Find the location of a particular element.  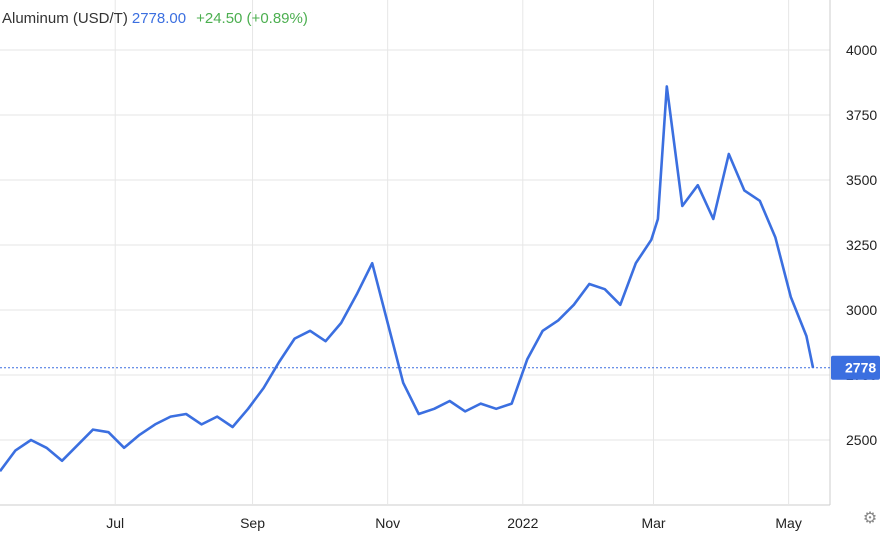

x-tick-label: Nov is located at coordinates (387, 523).